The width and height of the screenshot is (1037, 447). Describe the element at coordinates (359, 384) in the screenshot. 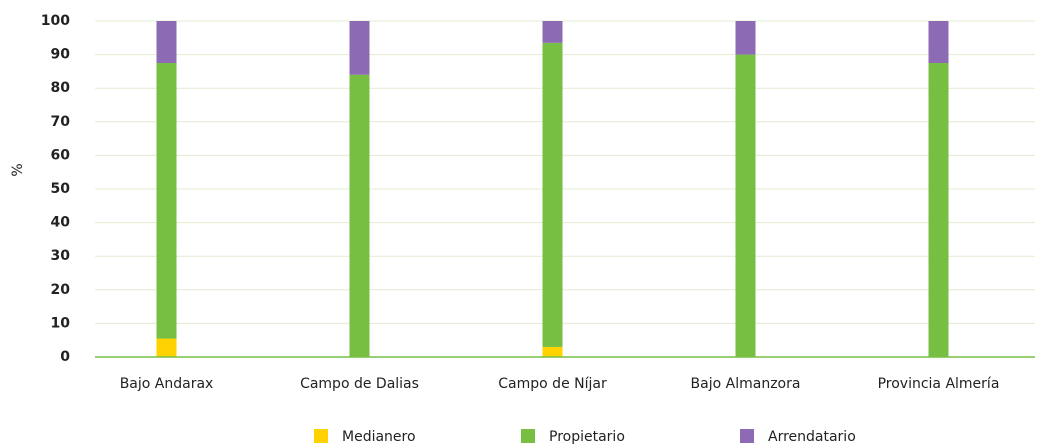

I see `x-tick-label: Campo de Dalias` at that location.